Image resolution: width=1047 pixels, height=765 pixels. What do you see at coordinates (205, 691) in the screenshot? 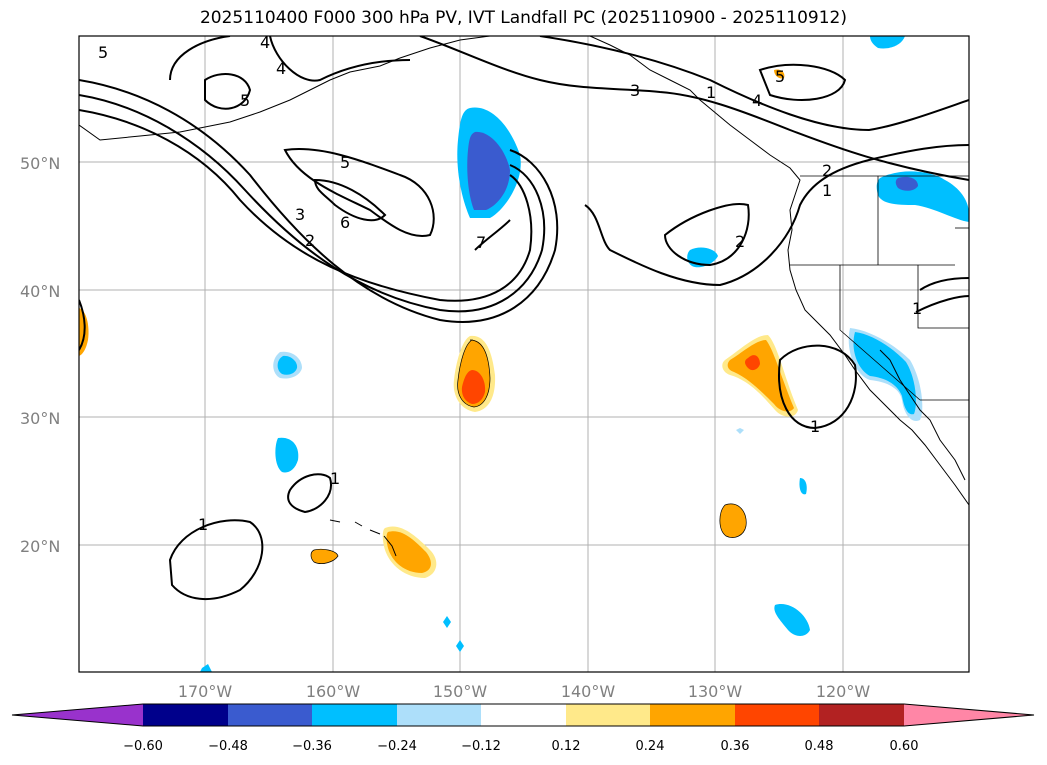
I see `lon-label-170w: 170°W` at bounding box center [205, 691].